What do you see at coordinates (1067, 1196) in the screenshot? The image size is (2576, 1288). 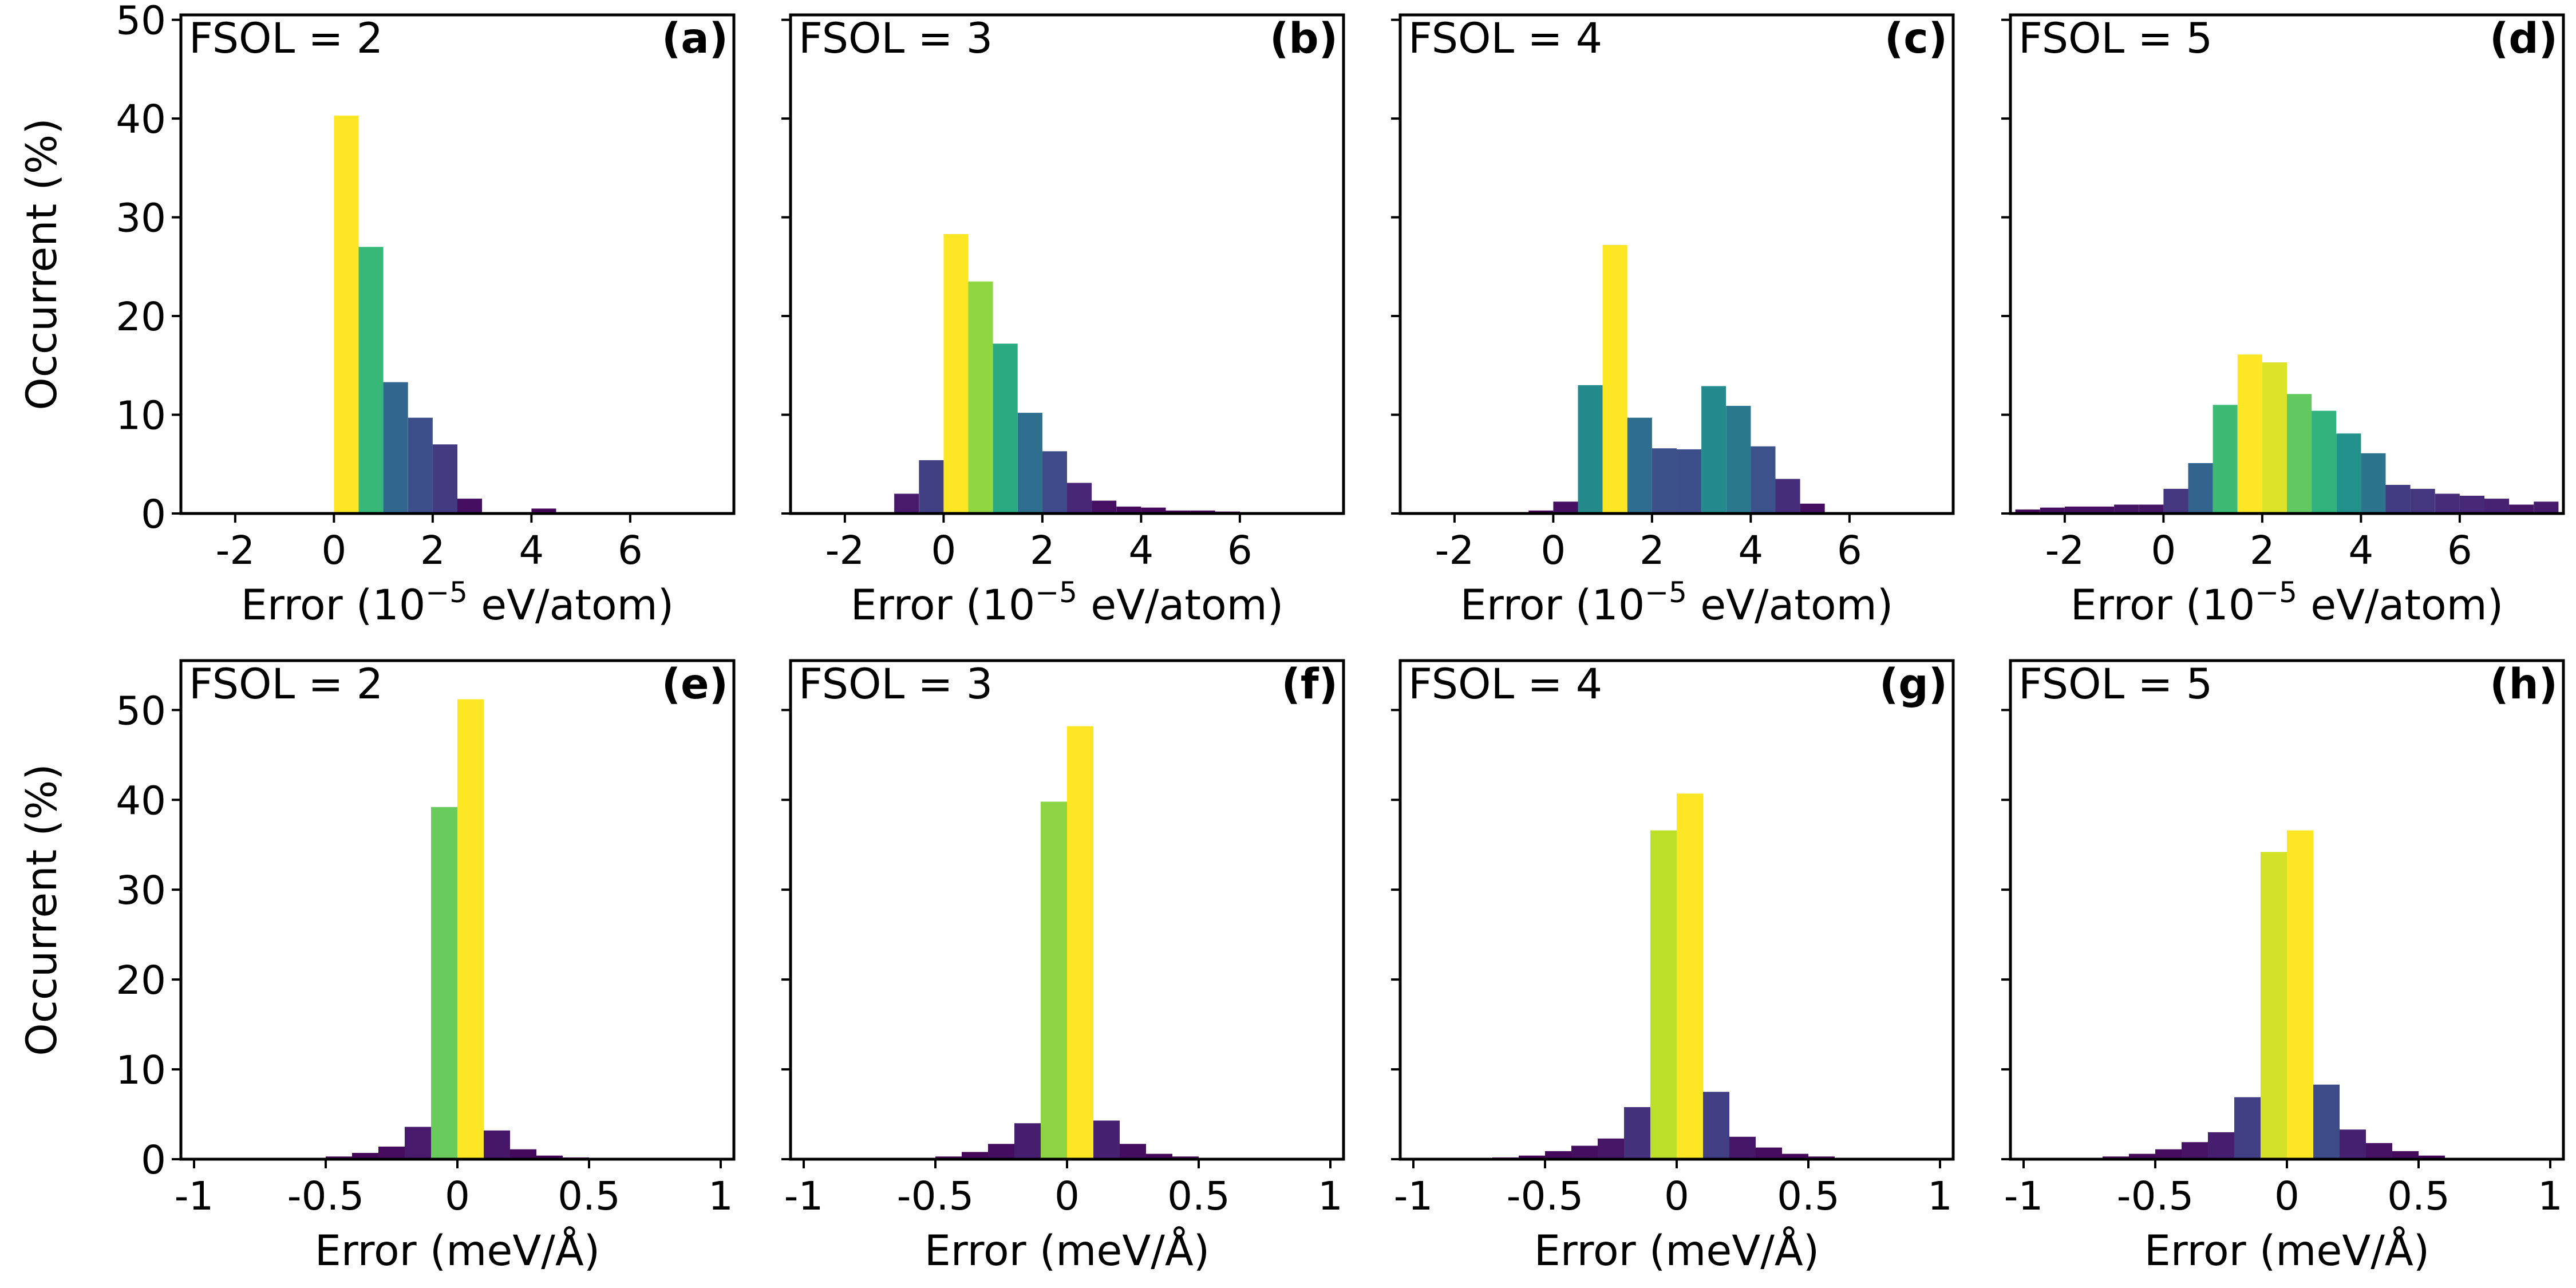 I see `x-tick-label: 0` at bounding box center [1067, 1196].